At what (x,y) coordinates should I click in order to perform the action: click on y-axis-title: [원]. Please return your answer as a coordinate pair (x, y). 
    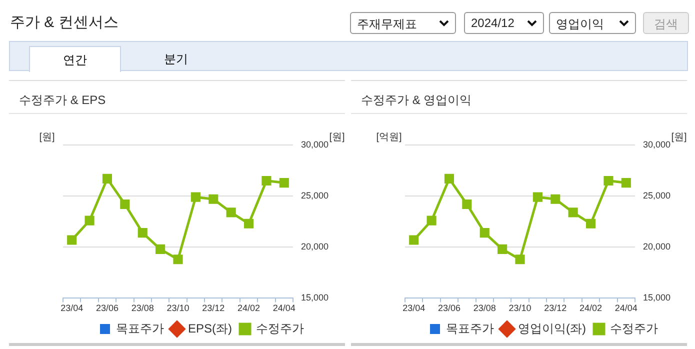
    Looking at the image, I should click on (47, 137).